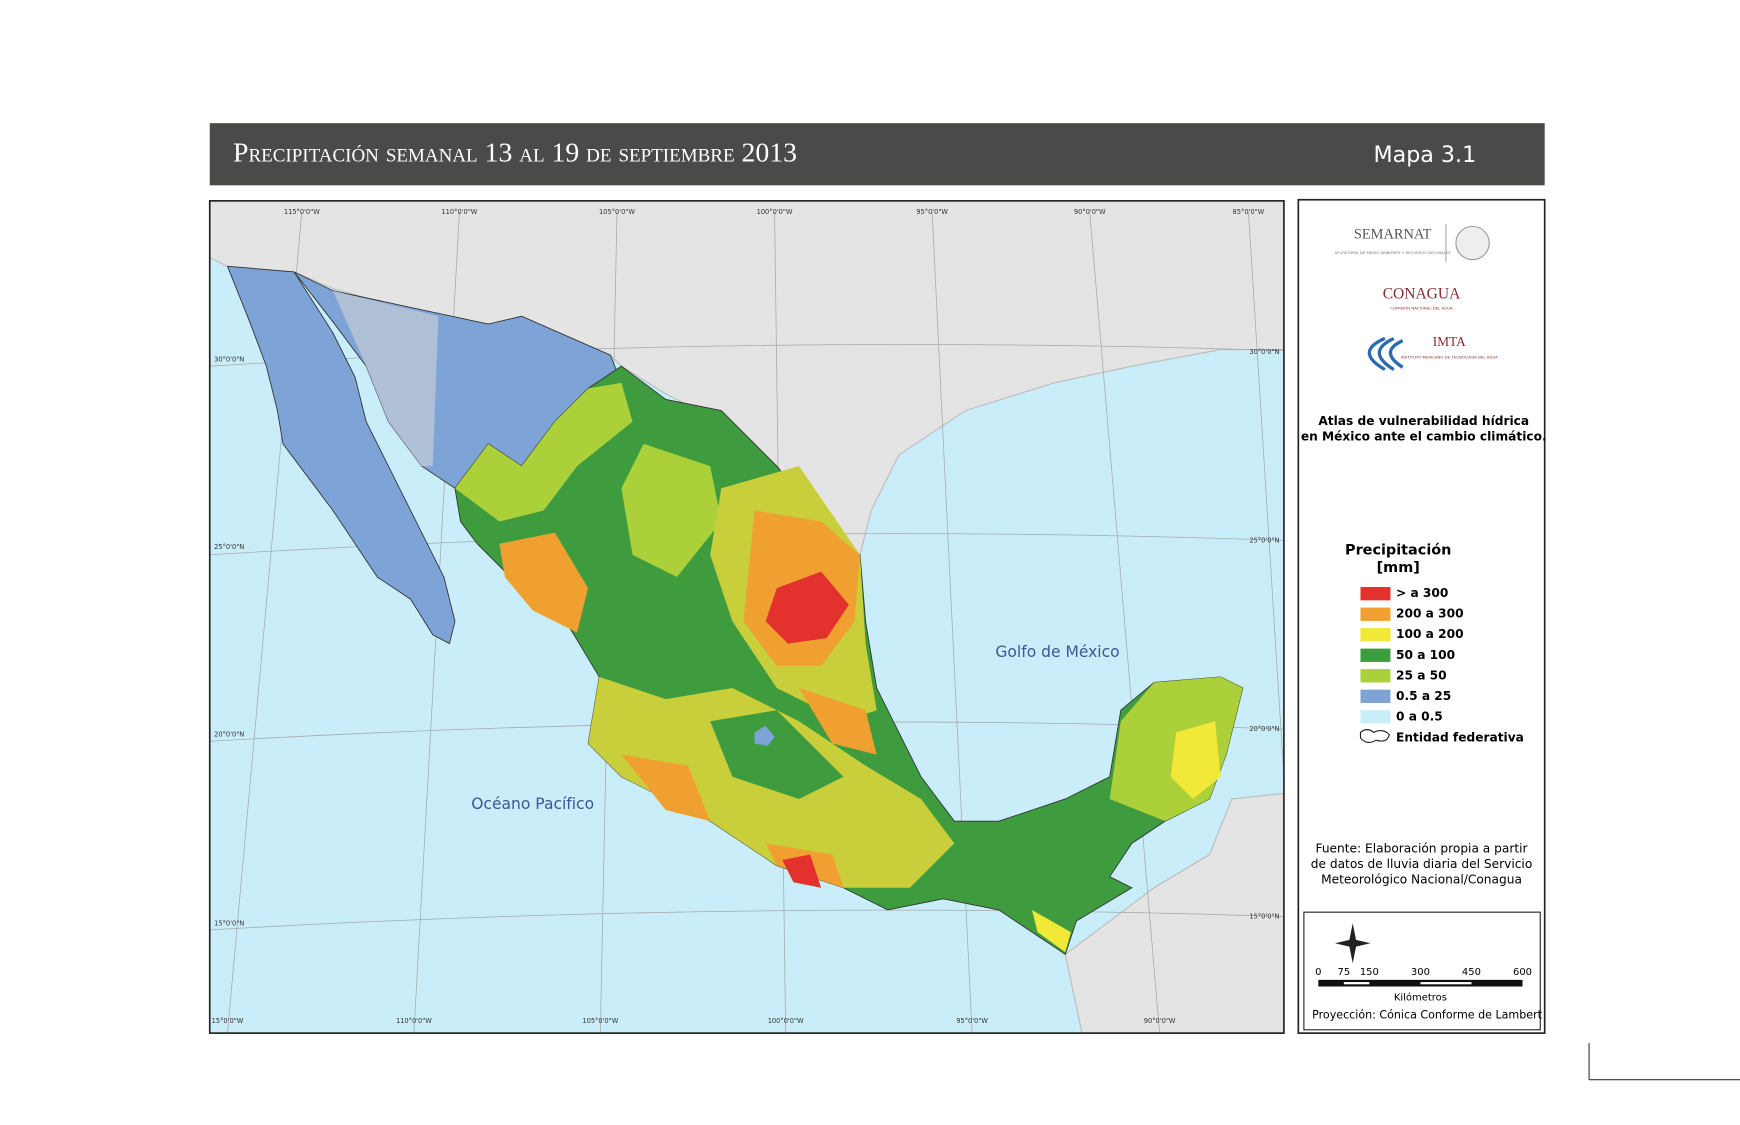 The width and height of the screenshot is (1740, 1125). Describe the element at coordinates (1422, 864) in the screenshot. I see `source-text: de datos de lluvia diaria del Servicio` at that location.